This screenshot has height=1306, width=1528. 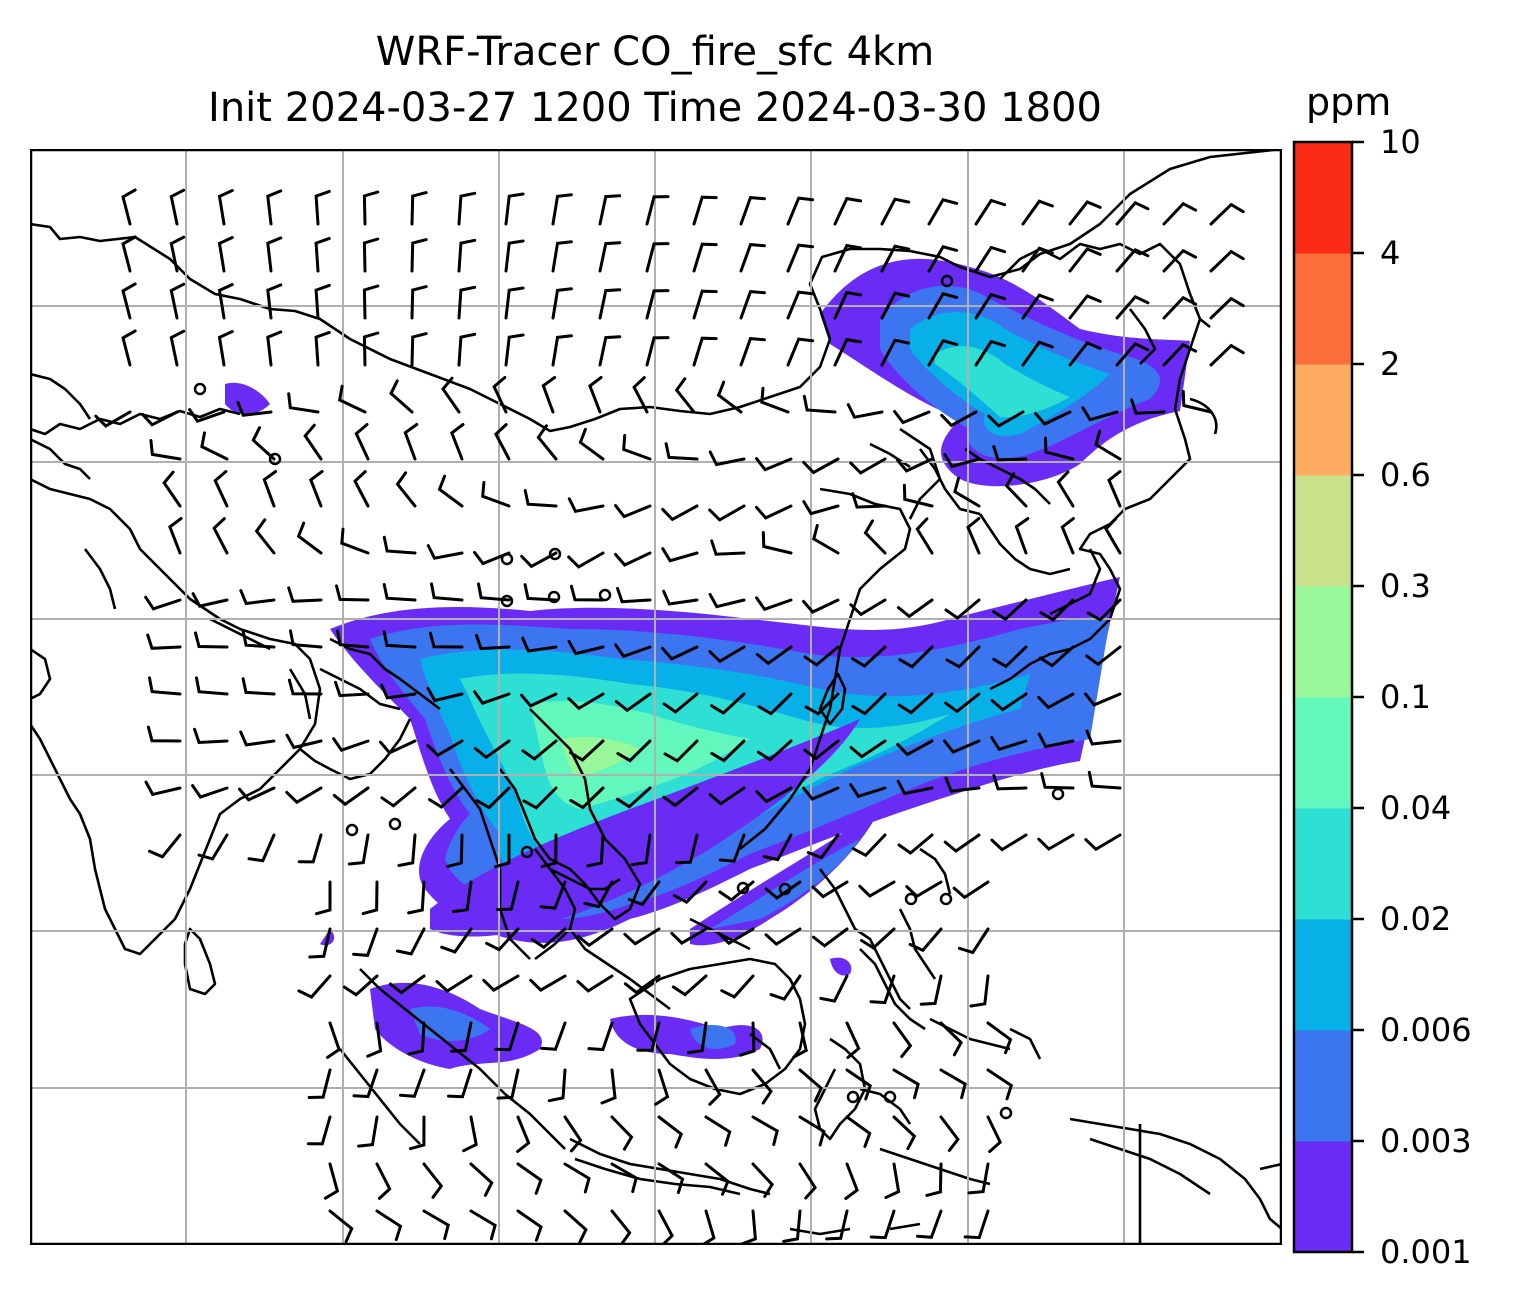 I want to click on plume-south-streak, so click(x=645, y=828).